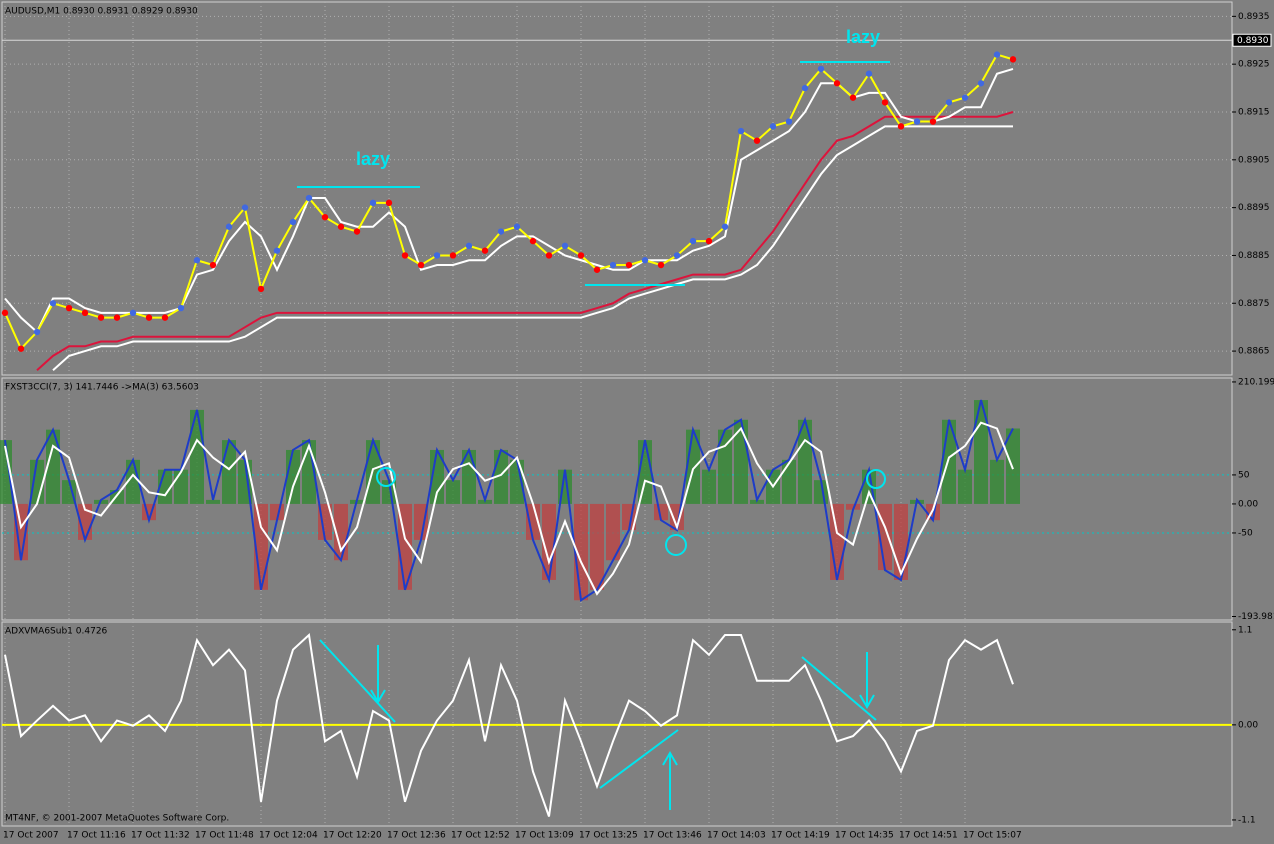 The width and height of the screenshot is (1274, 844). What do you see at coordinates (56, 632) in the screenshot?
I see `panel-title: ADXVMA6Sub1 0.4726` at bounding box center [56, 632].